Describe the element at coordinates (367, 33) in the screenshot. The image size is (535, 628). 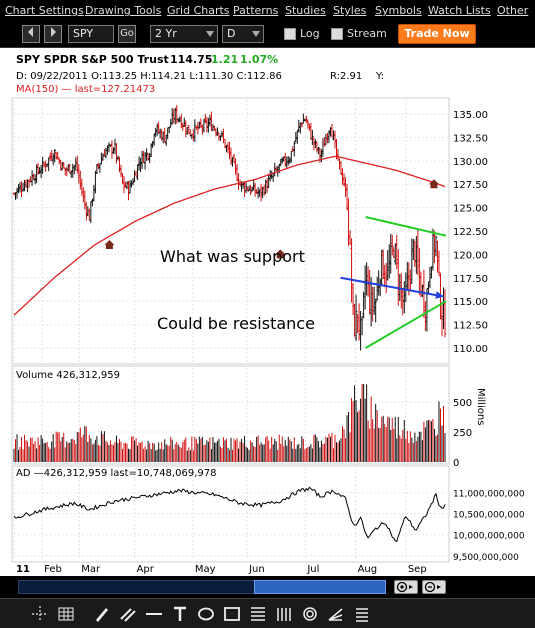
I see `stream-label: Stream` at that location.